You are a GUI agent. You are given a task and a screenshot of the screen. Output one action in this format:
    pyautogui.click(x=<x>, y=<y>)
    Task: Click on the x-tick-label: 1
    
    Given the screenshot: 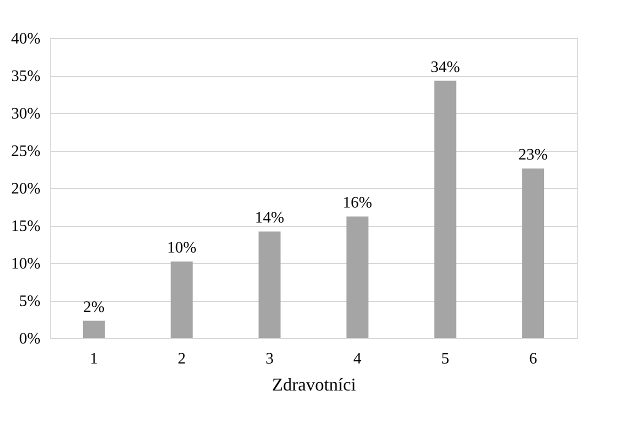 What is the action you would take?
    pyautogui.click(x=94, y=359)
    